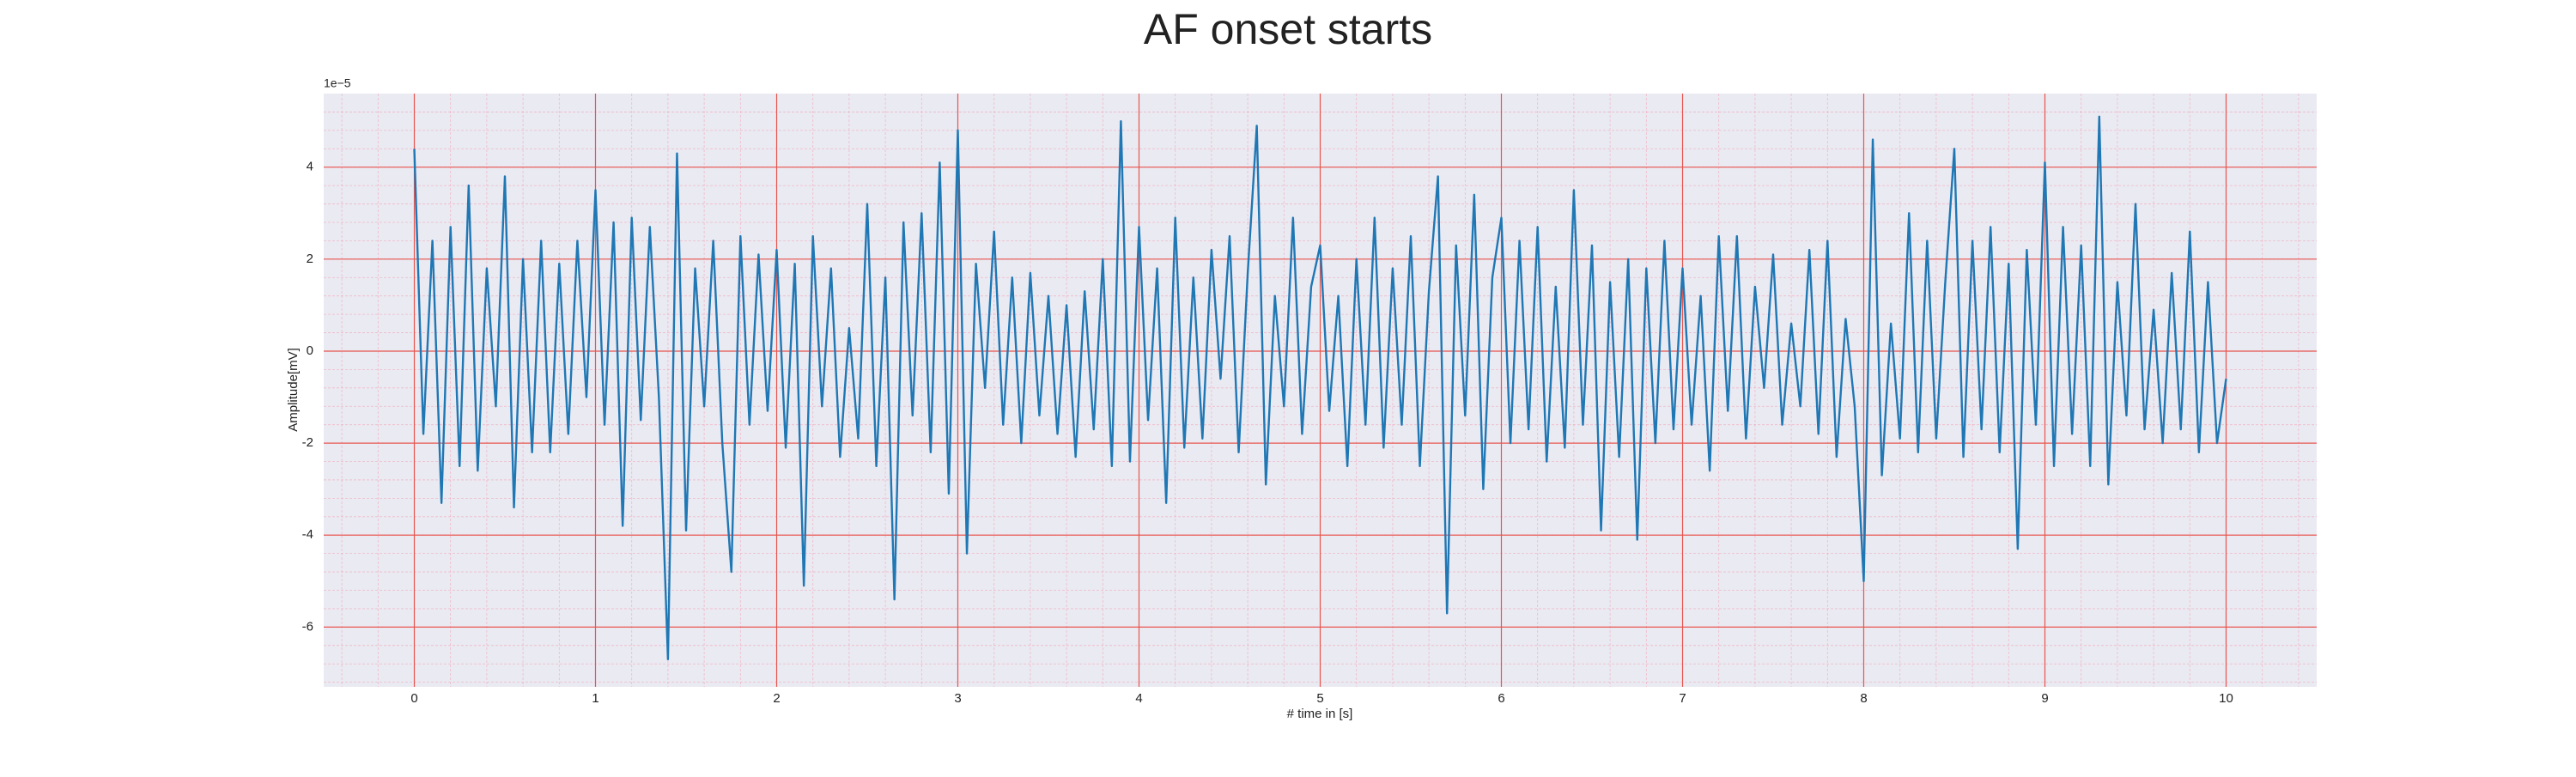 The height and width of the screenshot is (777, 2576). What do you see at coordinates (1501, 698) in the screenshot?
I see `x-tick-label: 6` at bounding box center [1501, 698].